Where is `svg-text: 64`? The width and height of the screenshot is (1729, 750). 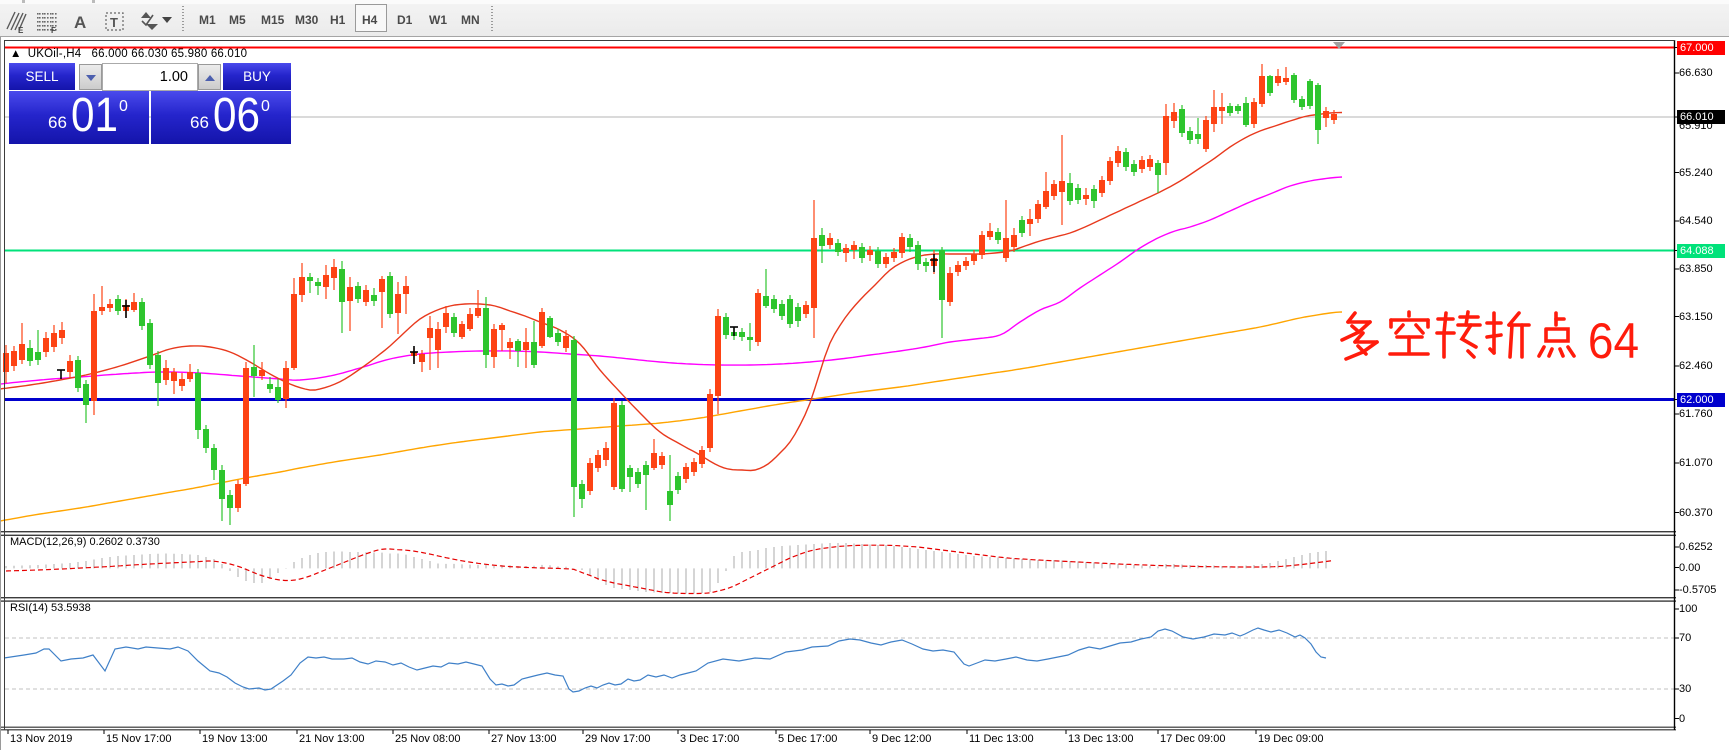 svg-text: 64 is located at coordinates (1613, 341).